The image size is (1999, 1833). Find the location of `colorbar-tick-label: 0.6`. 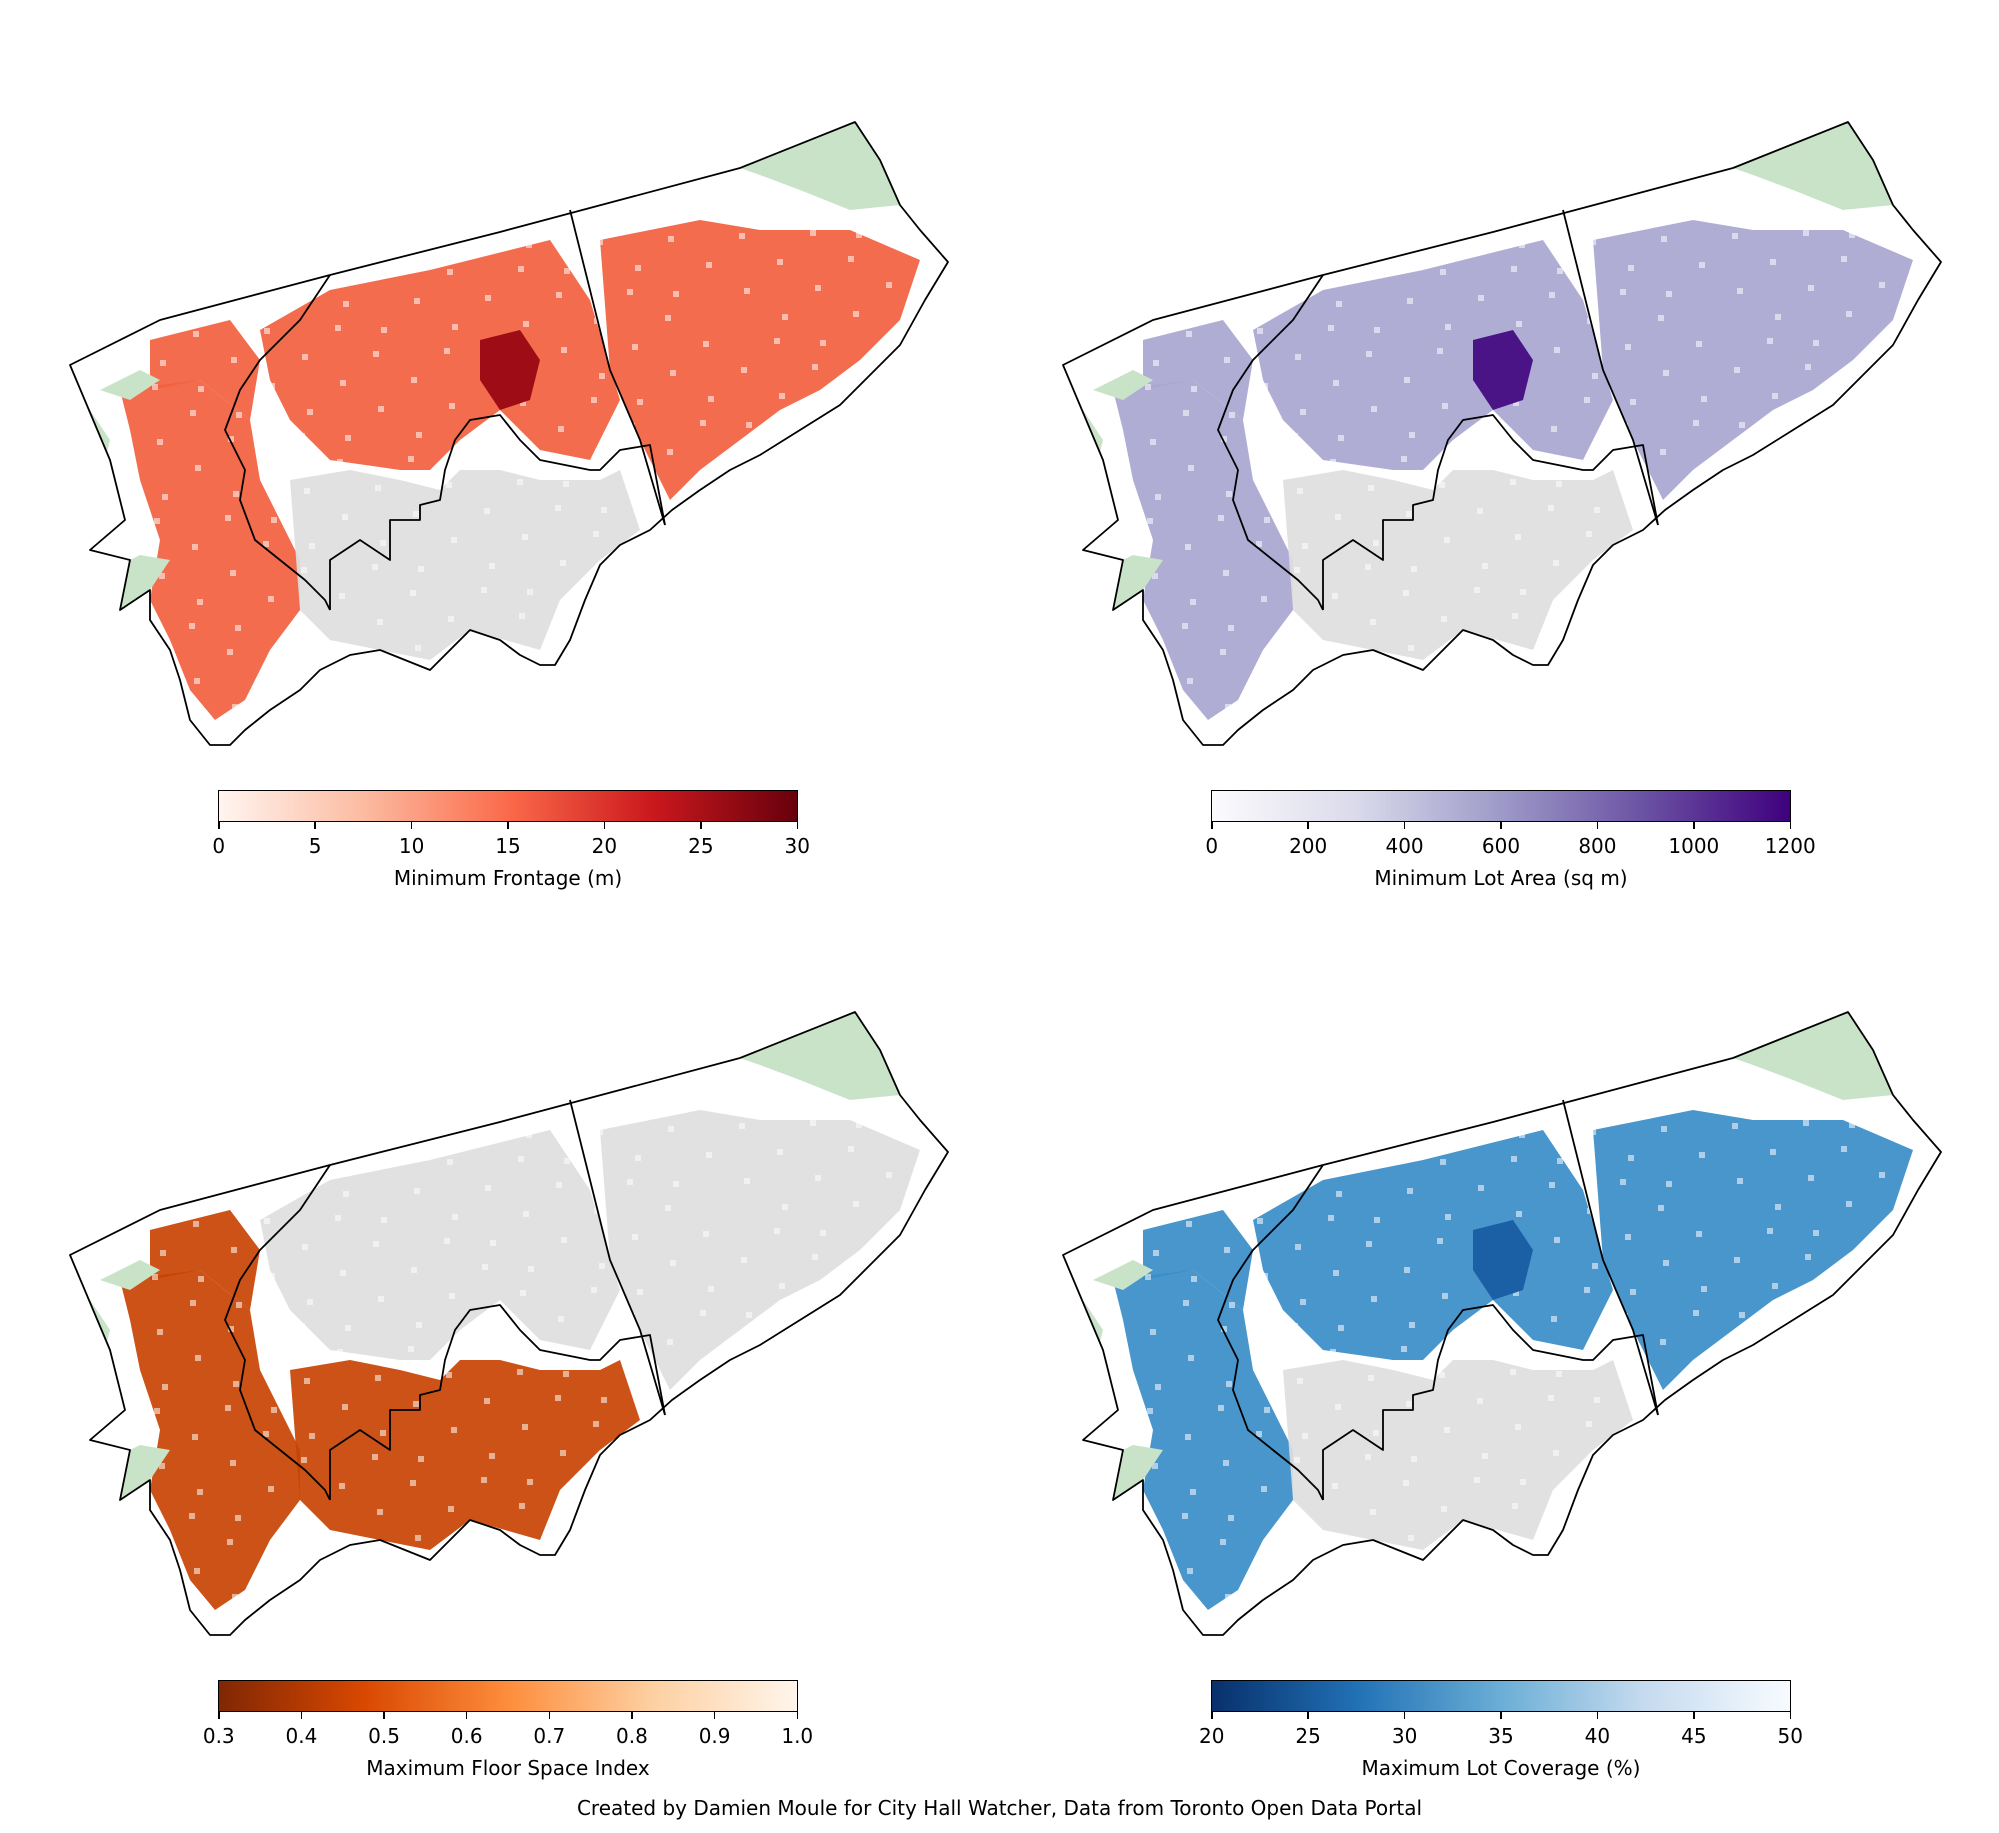

colorbar-tick-label: 0.6 is located at coordinates (466, 1736).